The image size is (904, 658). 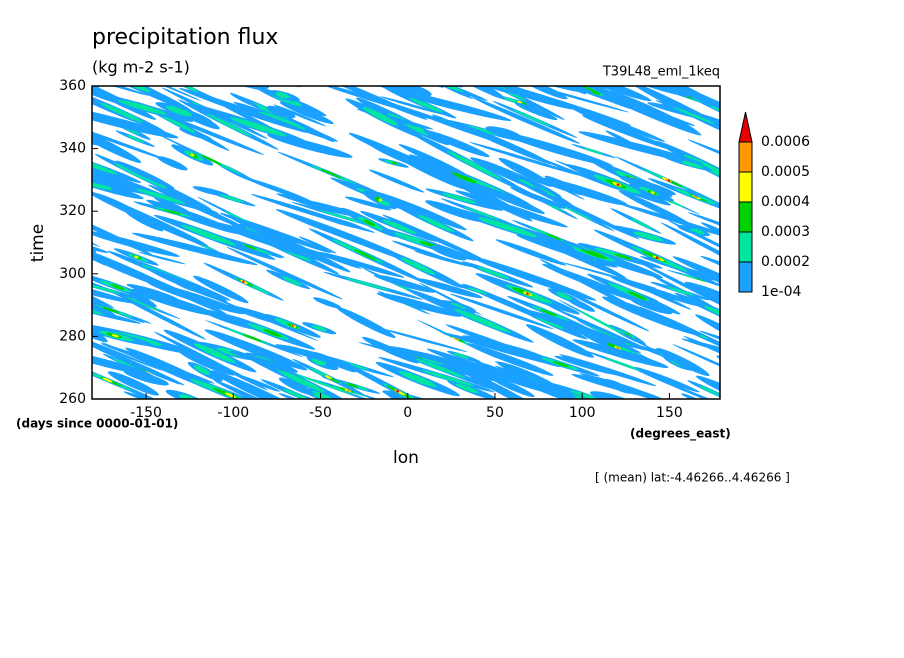 I want to click on y-units: (days since 0000-01-01), so click(x=97, y=424).